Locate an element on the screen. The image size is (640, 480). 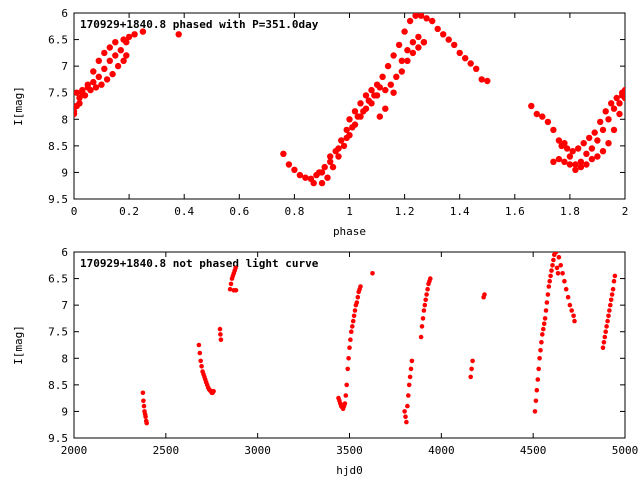
unphased-y-tick-label: 7.5 is located at coordinates (58, 332).